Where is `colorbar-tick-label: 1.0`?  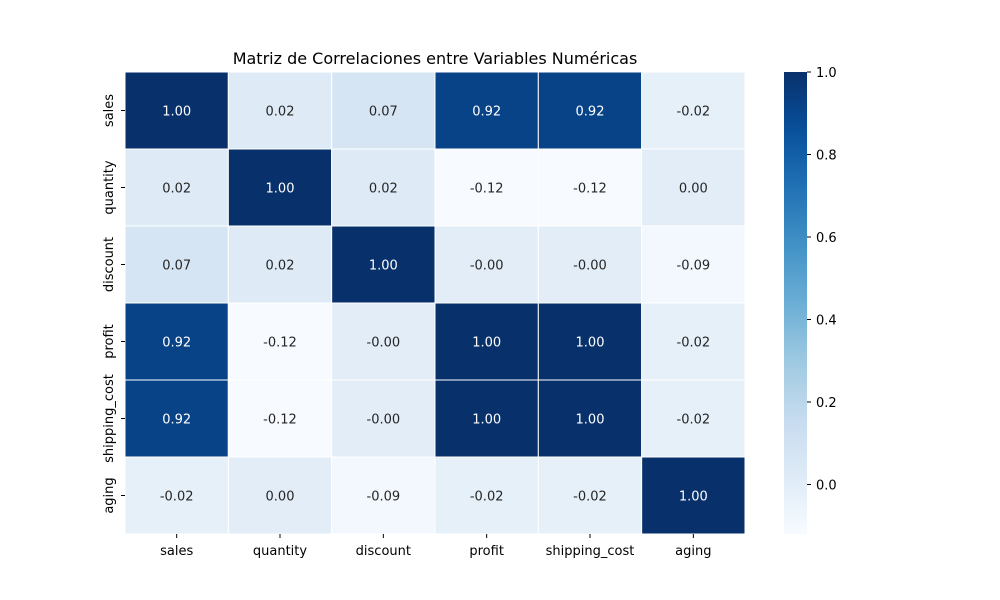 colorbar-tick-label: 1.0 is located at coordinates (826, 73).